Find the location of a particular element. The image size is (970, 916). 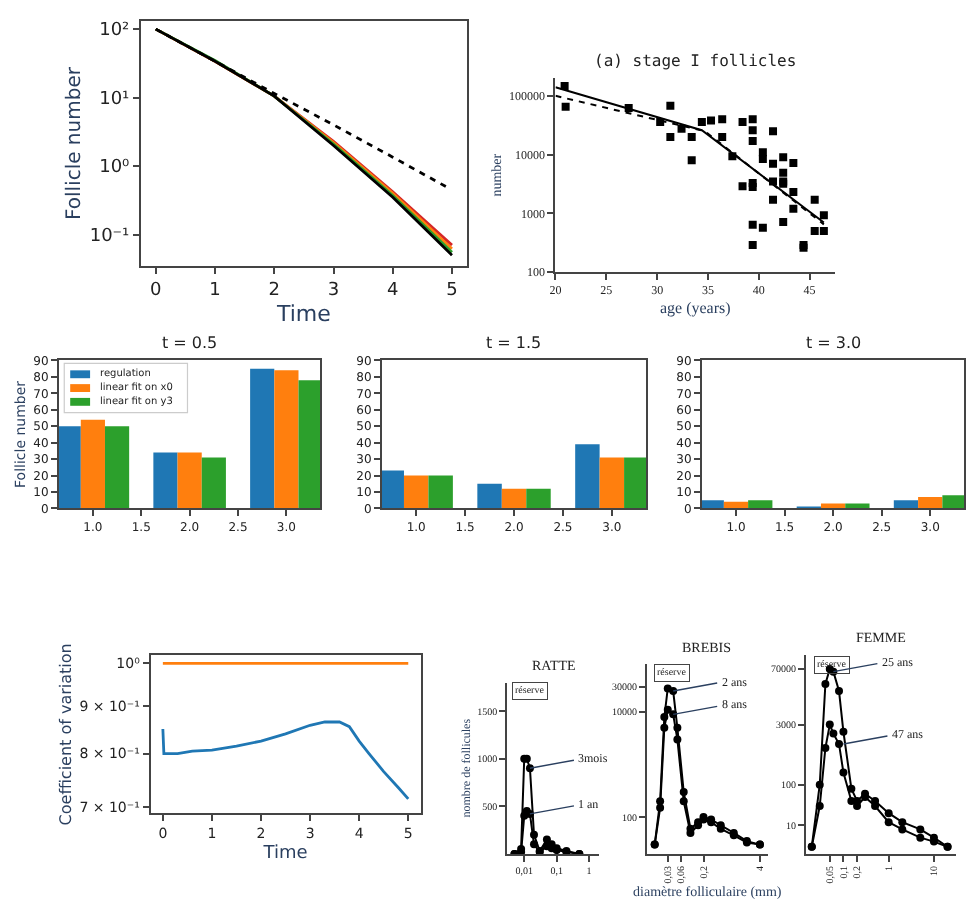

chart-title: t = 0.5 is located at coordinates (190, 343).